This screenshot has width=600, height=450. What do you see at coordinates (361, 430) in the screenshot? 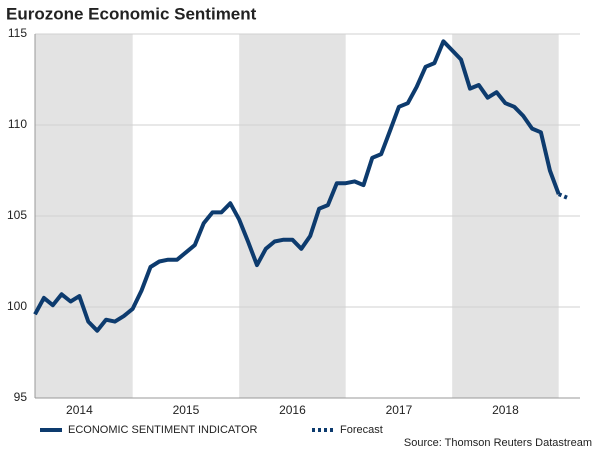
I see `legend-label: Forecast` at bounding box center [361, 430].